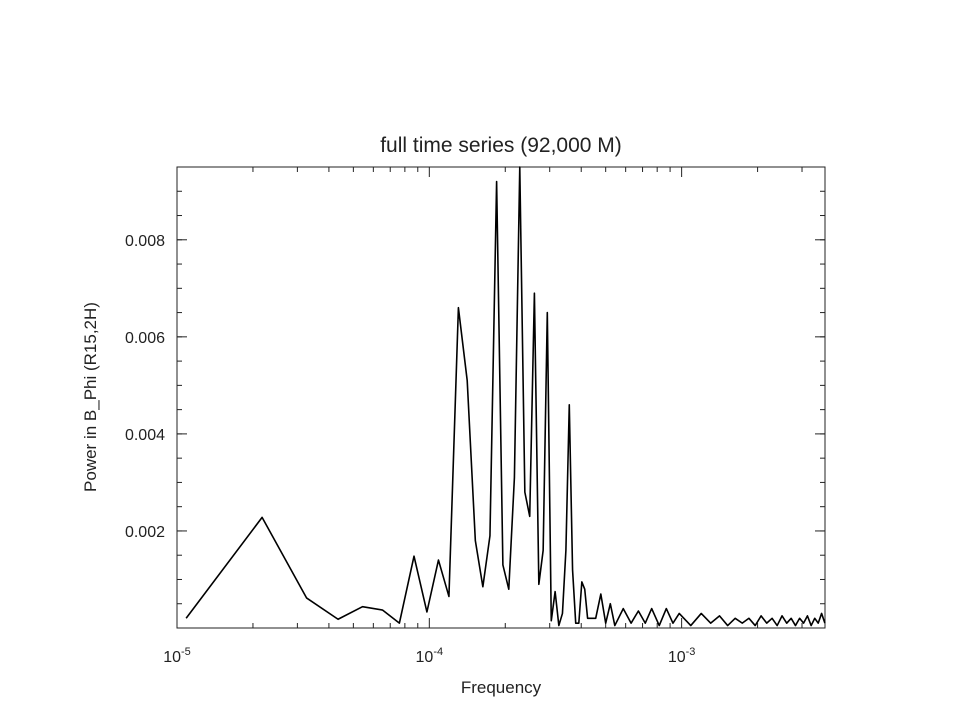  I want to click on x-tick-label: 10⁻⁵, so click(177, 656).